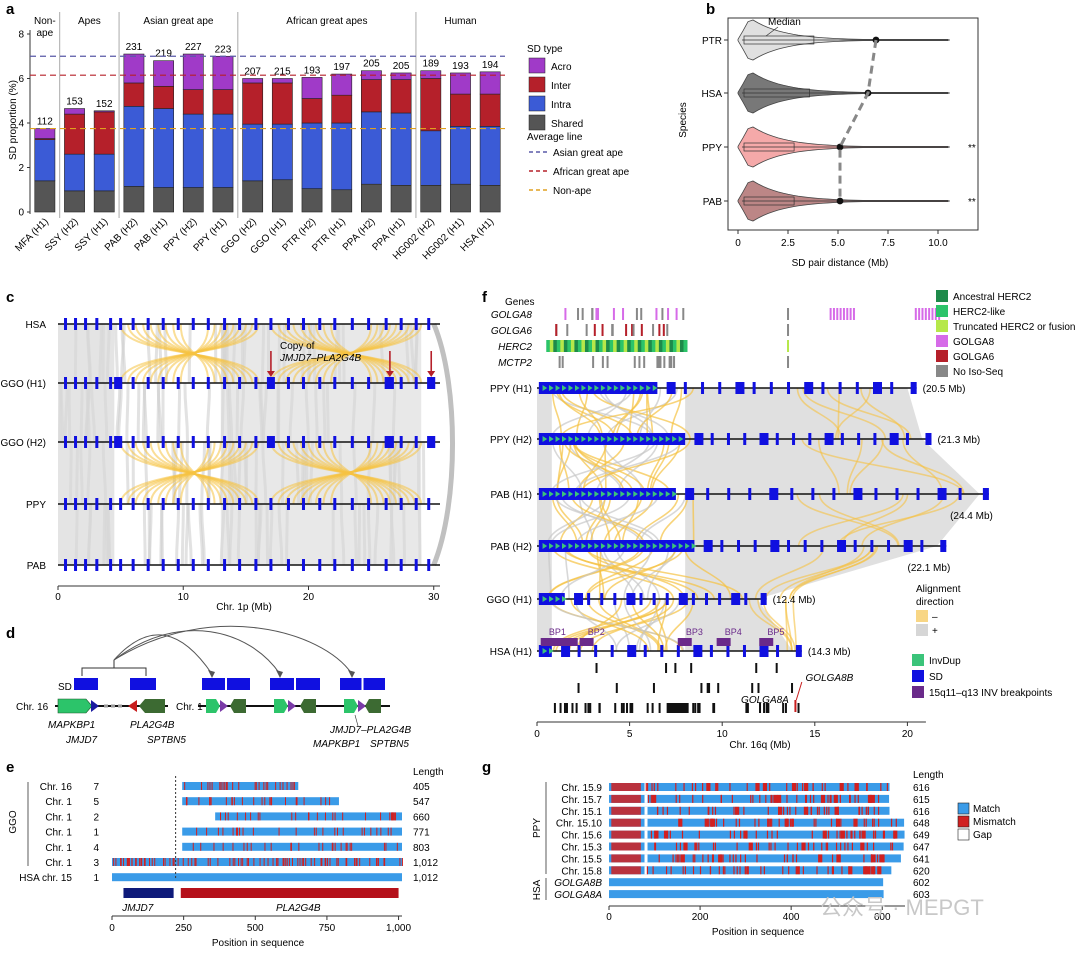  I want to click on track-label: PPY, so click(36, 505).